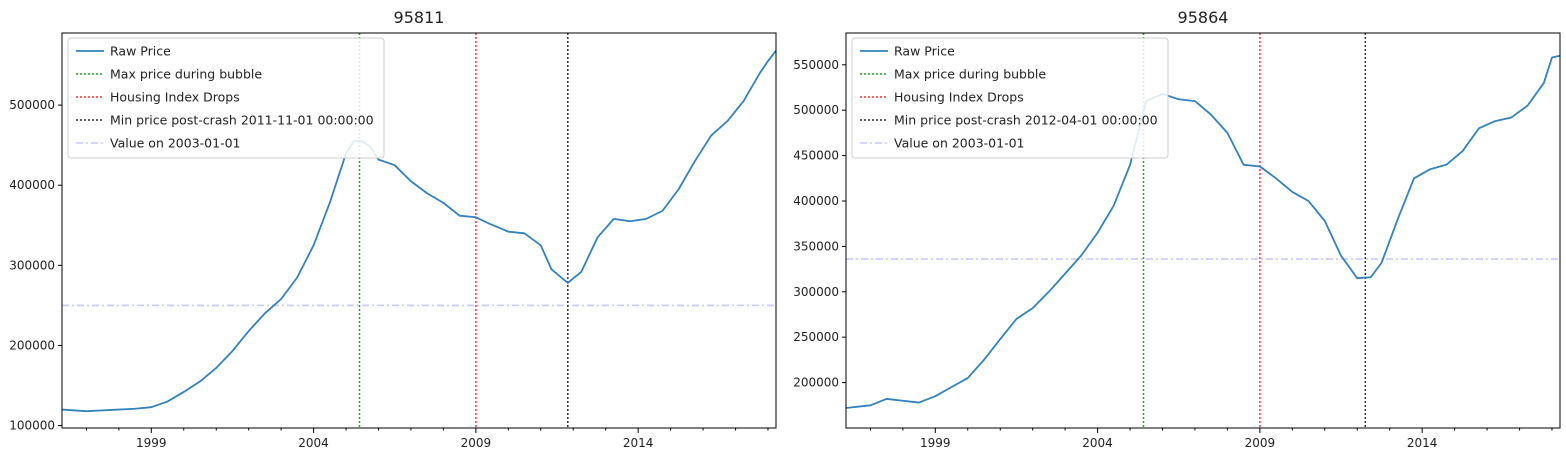  I want to click on y-tick-label: 100000, so click(32, 426).